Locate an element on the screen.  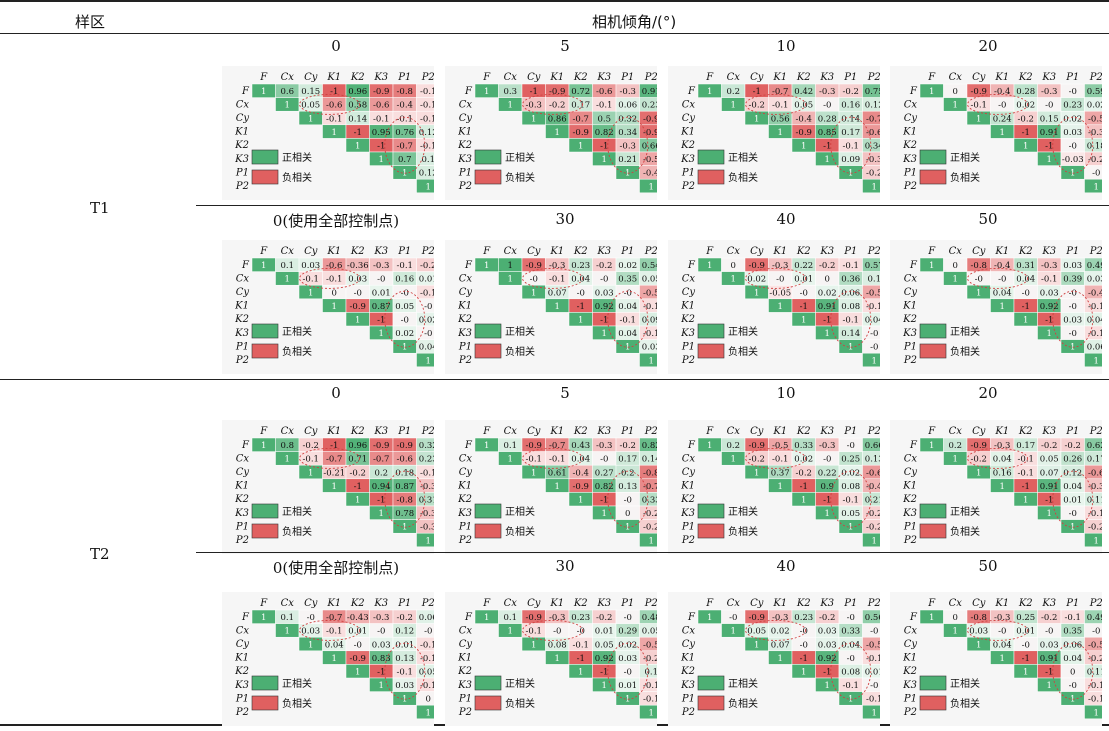
cell-value: 0.35 is located at coordinates (1072, 632).